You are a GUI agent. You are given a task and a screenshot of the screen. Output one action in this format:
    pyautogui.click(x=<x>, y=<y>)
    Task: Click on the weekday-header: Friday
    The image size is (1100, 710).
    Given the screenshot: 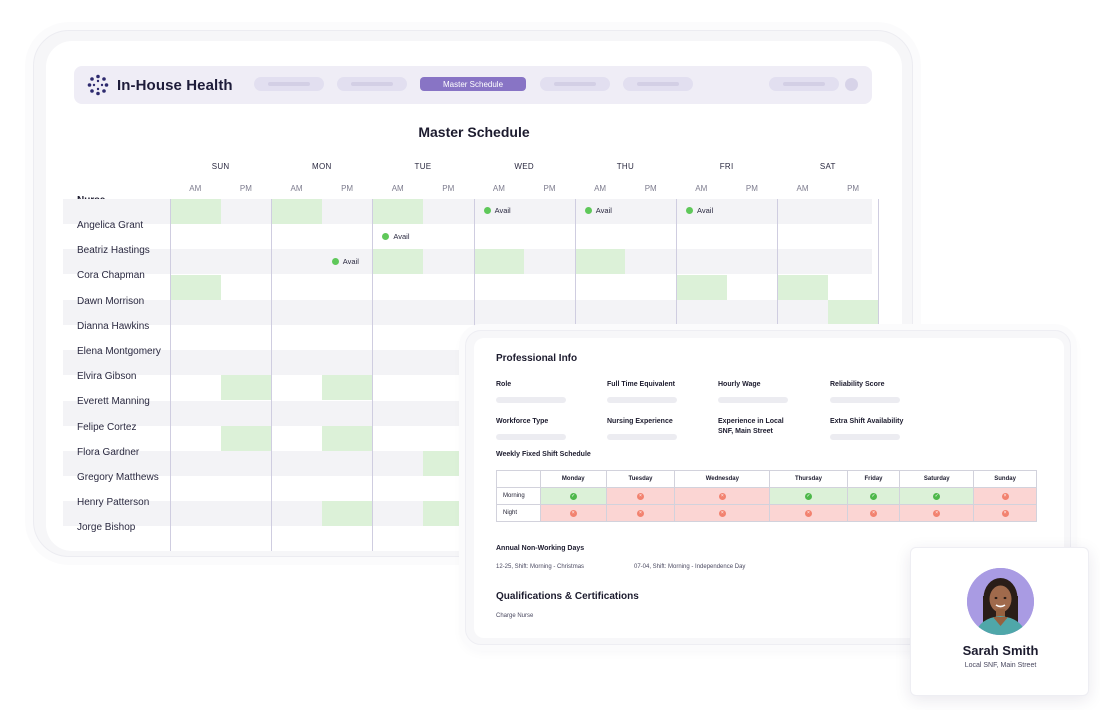 What is the action you would take?
    pyautogui.click(x=873, y=479)
    